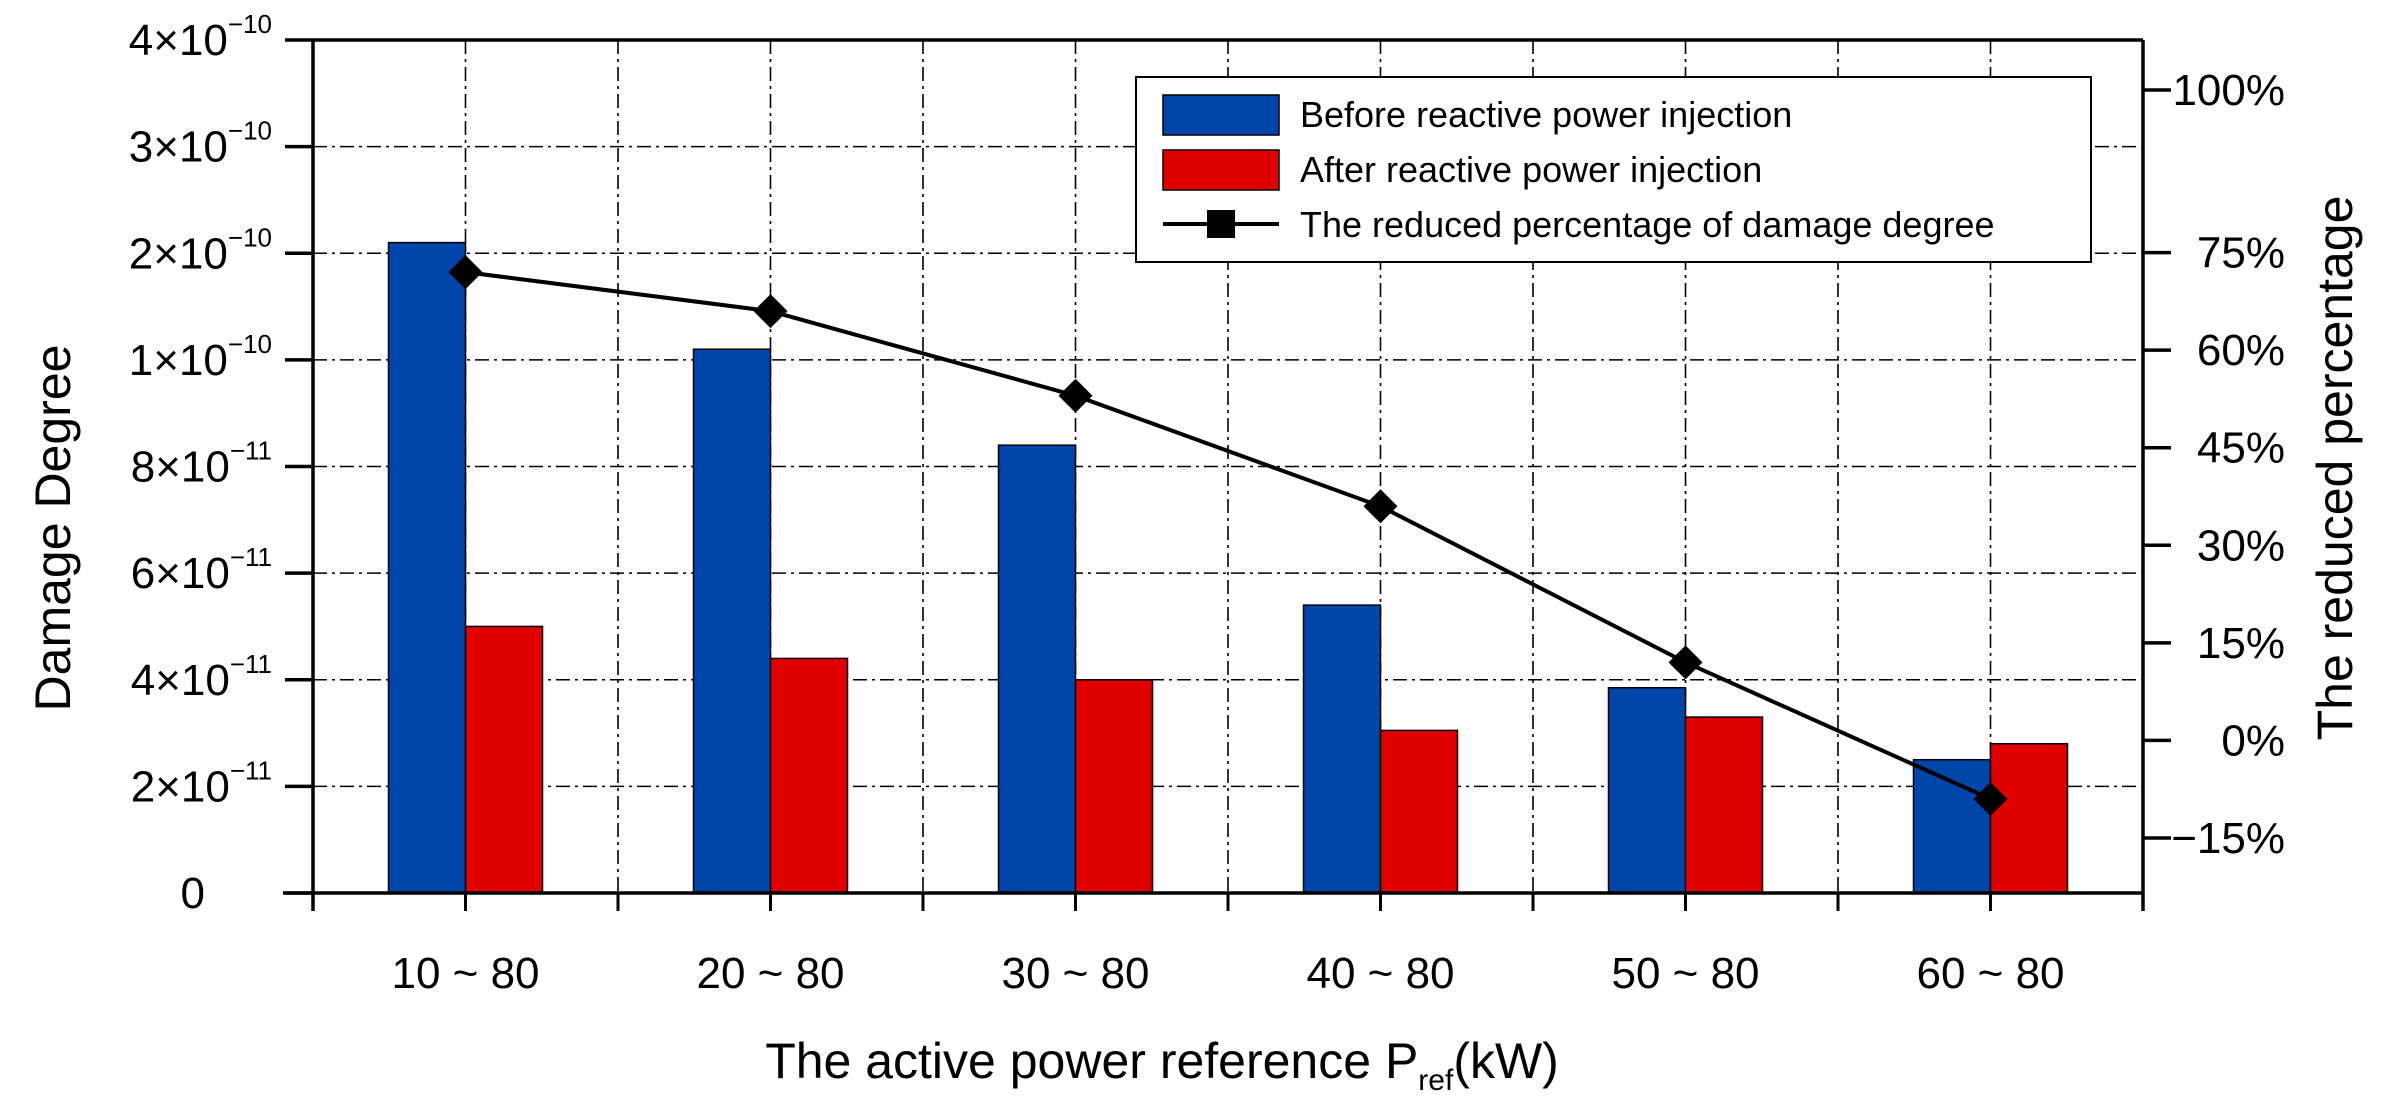 This screenshot has height=1116, width=2384. I want to click on x-axis-category-label: 20 ~ 80, so click(770, 973).